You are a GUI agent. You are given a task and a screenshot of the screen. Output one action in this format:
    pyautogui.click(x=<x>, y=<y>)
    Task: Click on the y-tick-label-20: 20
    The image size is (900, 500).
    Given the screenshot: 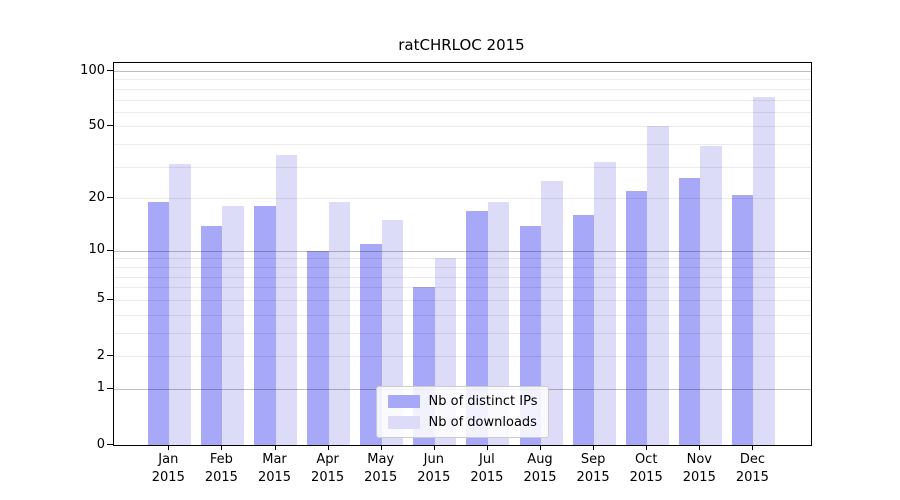 What is the action you would take?
    pyautogui.click(x=96, y=197)
    